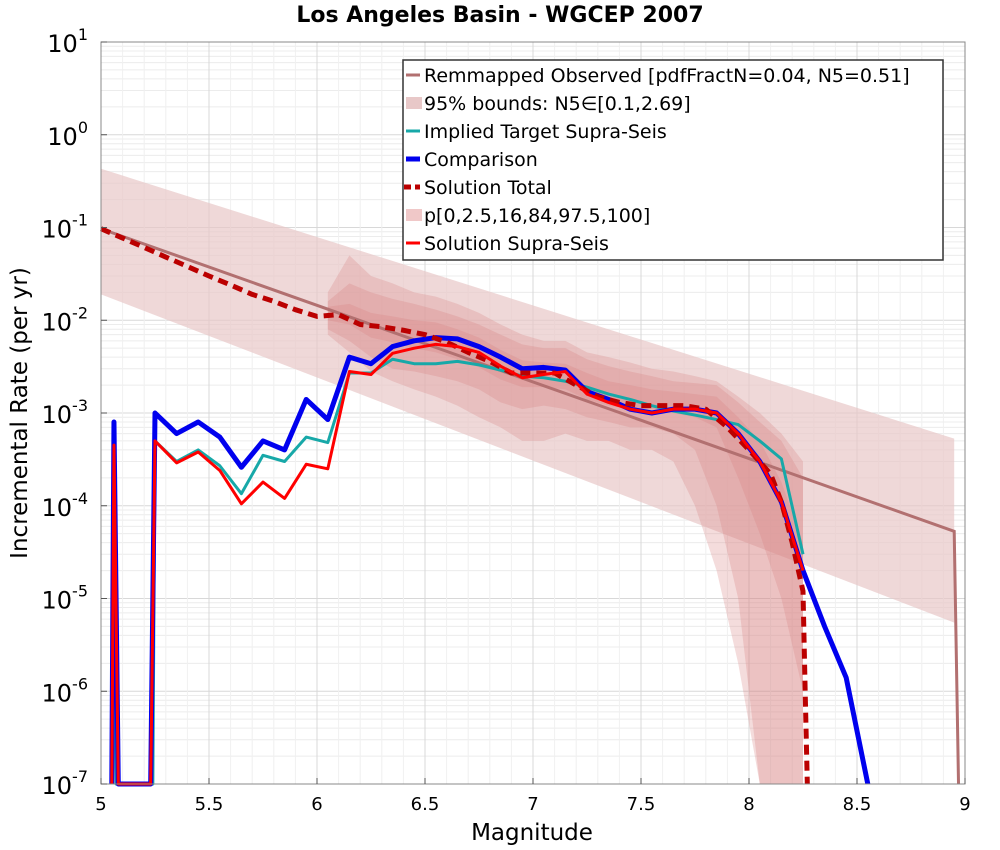  Describe the element at coordinates (499, 15) in the screenshot. I see `chart-title: Los Angeles Basin - WGCEP 2007` at that location.